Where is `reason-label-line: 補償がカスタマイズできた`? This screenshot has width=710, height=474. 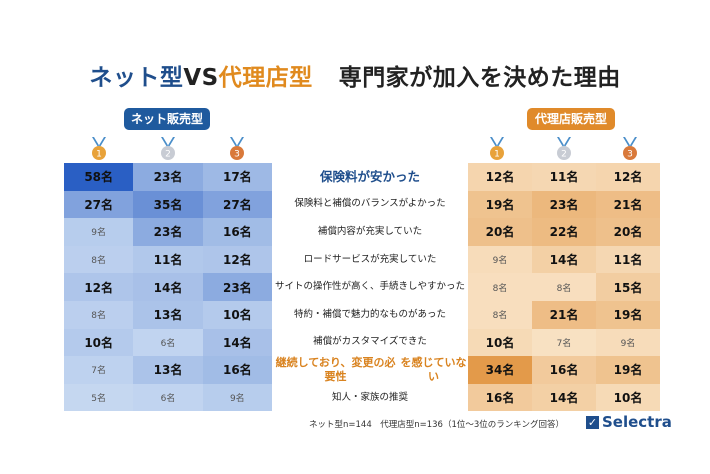 reason-label-line: 補償がカスタマイズできた is located at coordinates (370, 342).